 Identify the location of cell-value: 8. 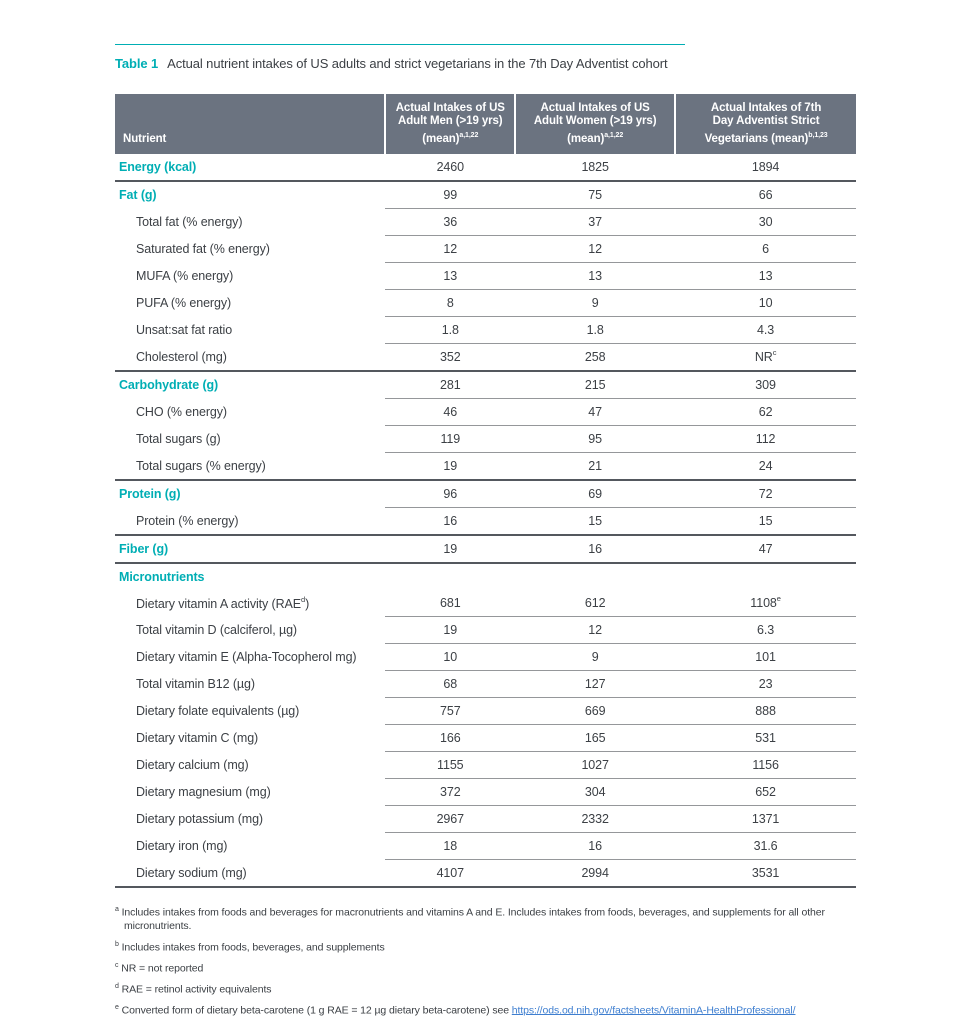
(450, 303).